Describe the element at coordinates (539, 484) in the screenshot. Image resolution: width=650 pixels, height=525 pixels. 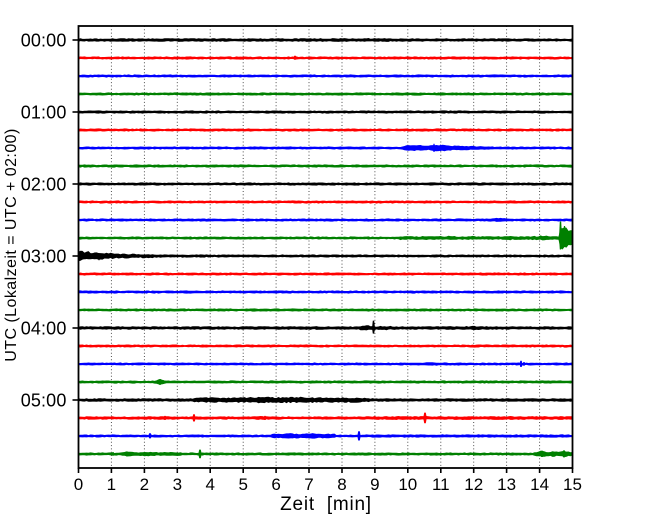
I see `svg-text: 14` at that location.